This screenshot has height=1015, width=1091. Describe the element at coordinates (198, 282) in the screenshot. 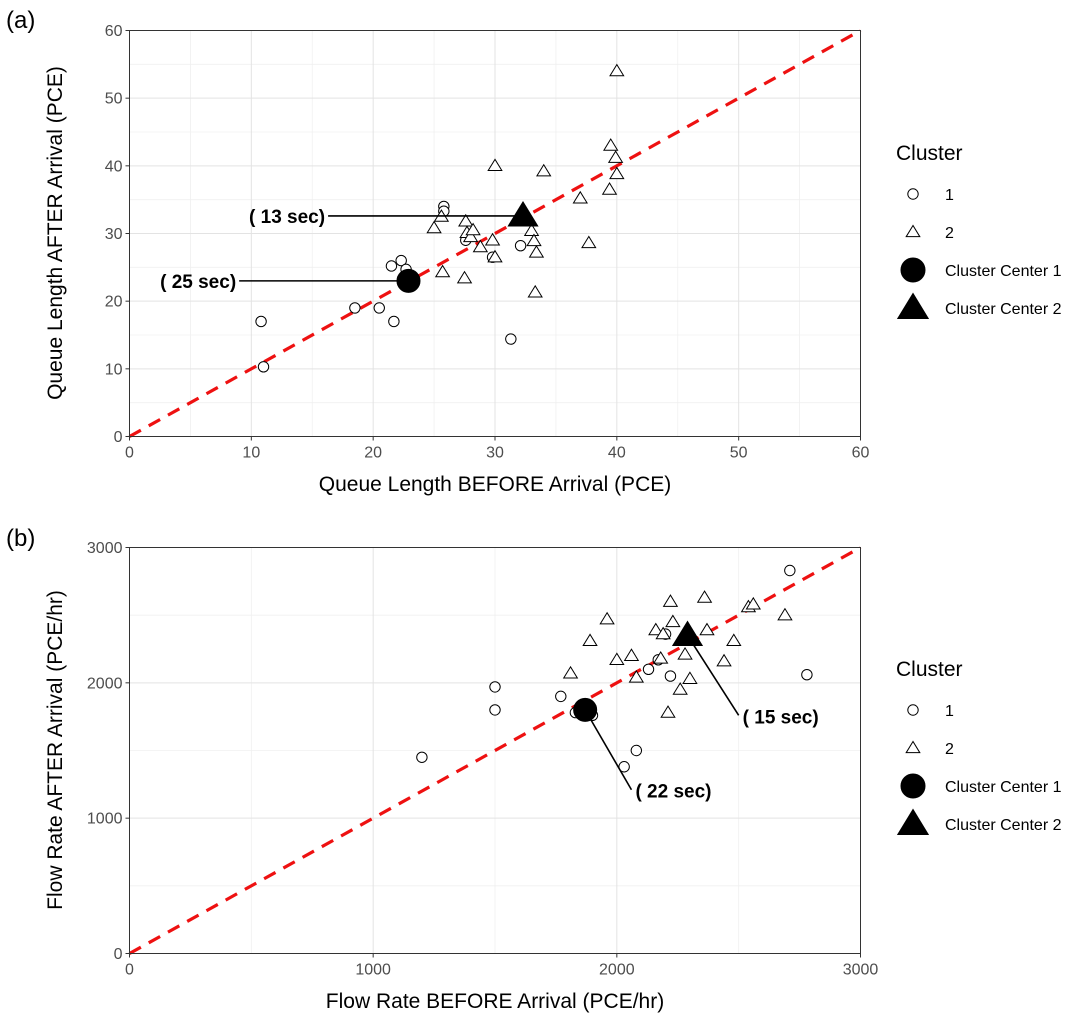

I see `annotation-label: ( 25 sec)` at that location.